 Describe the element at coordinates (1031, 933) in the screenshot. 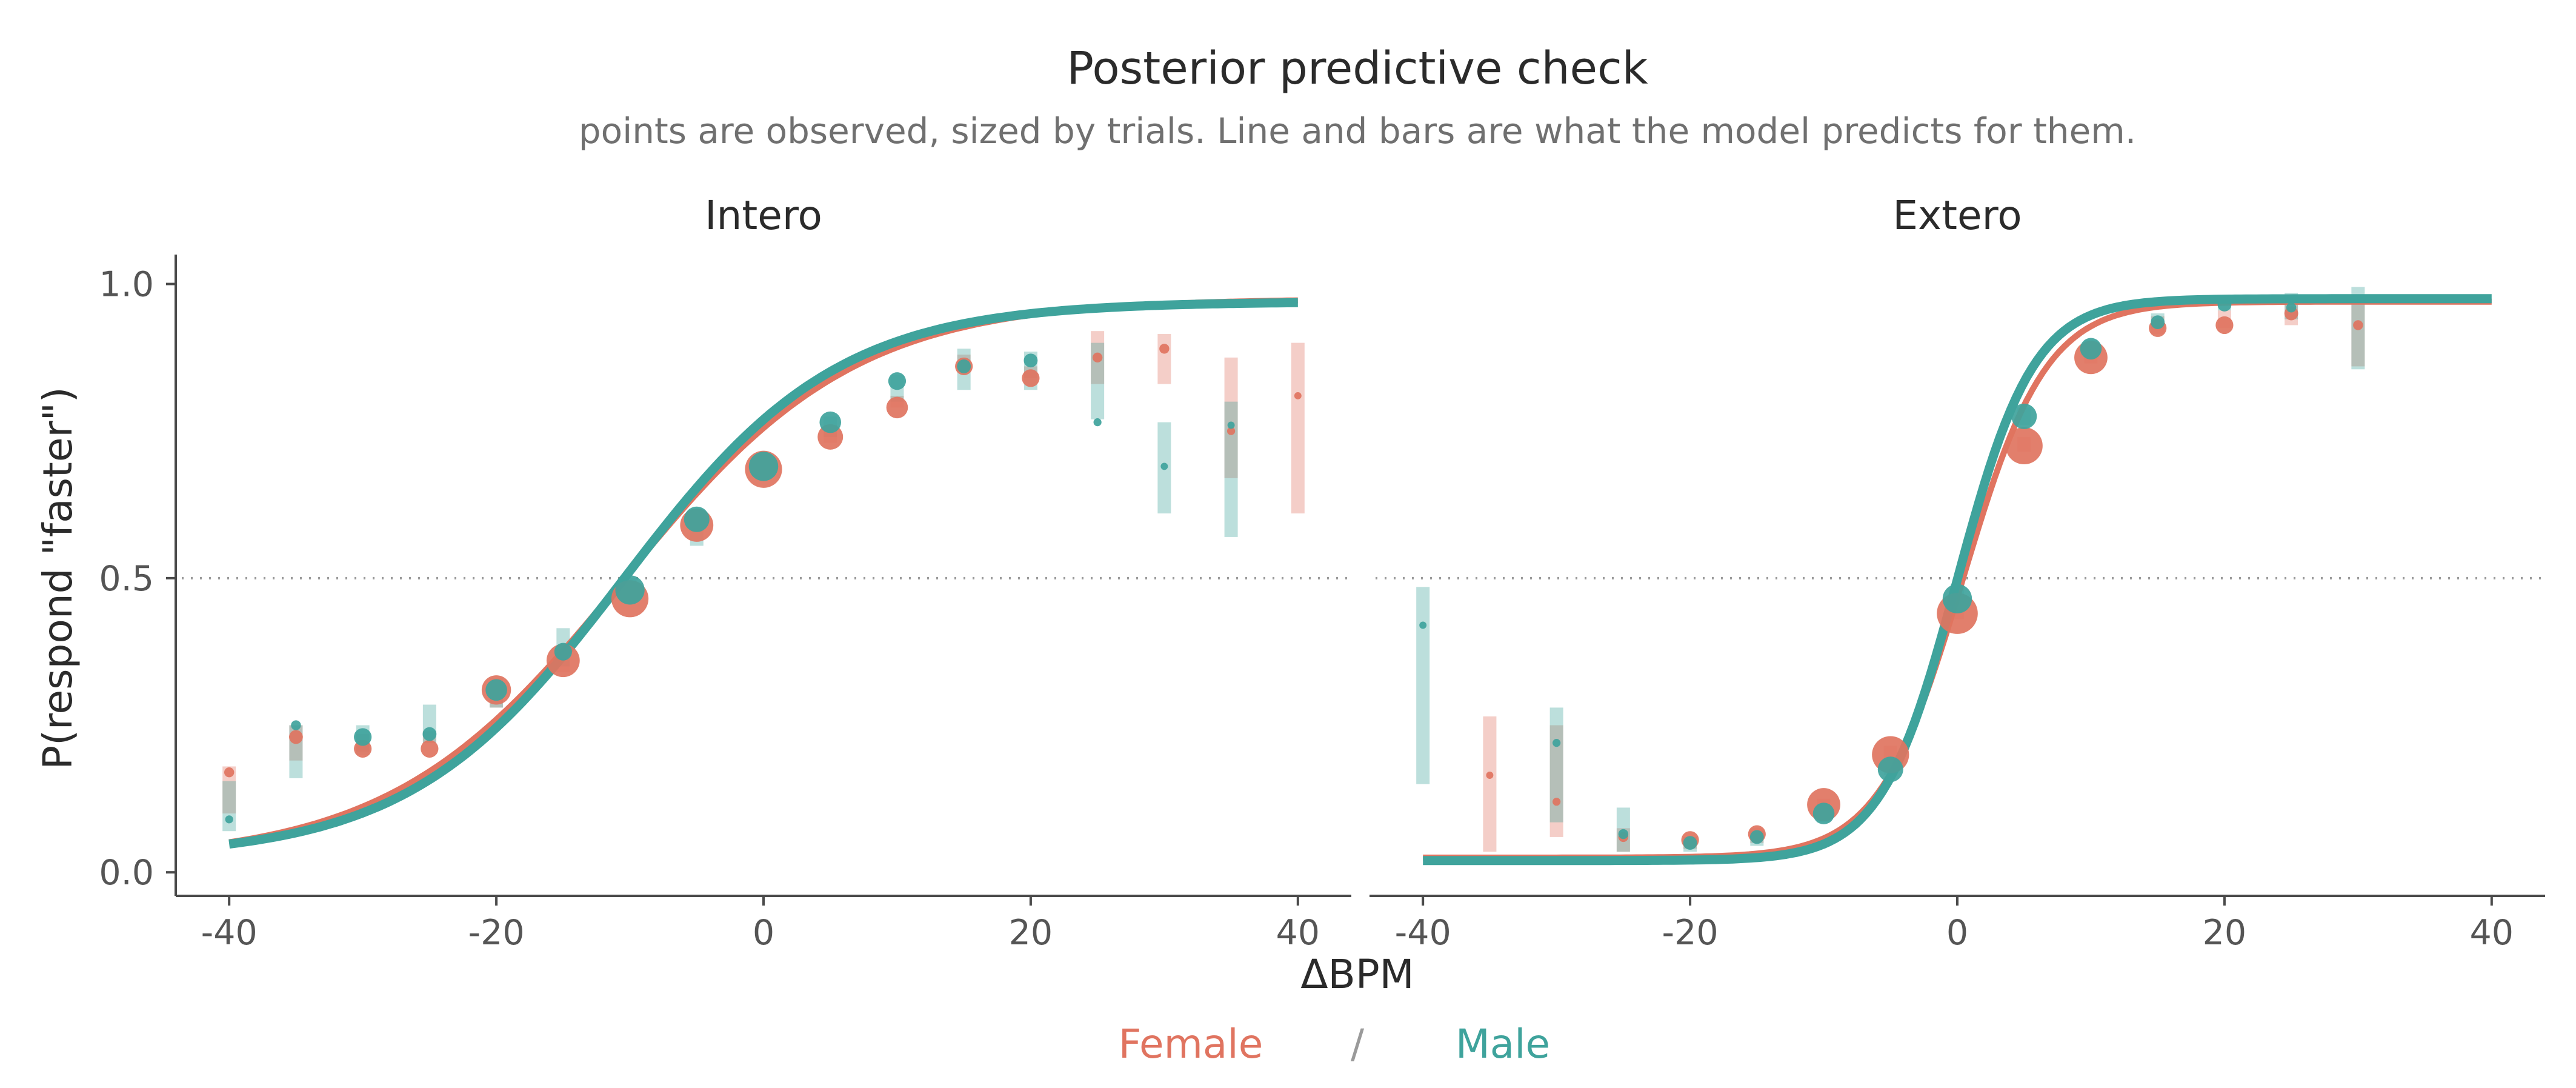

I see `x-tick-label-intero: 20` at that location.